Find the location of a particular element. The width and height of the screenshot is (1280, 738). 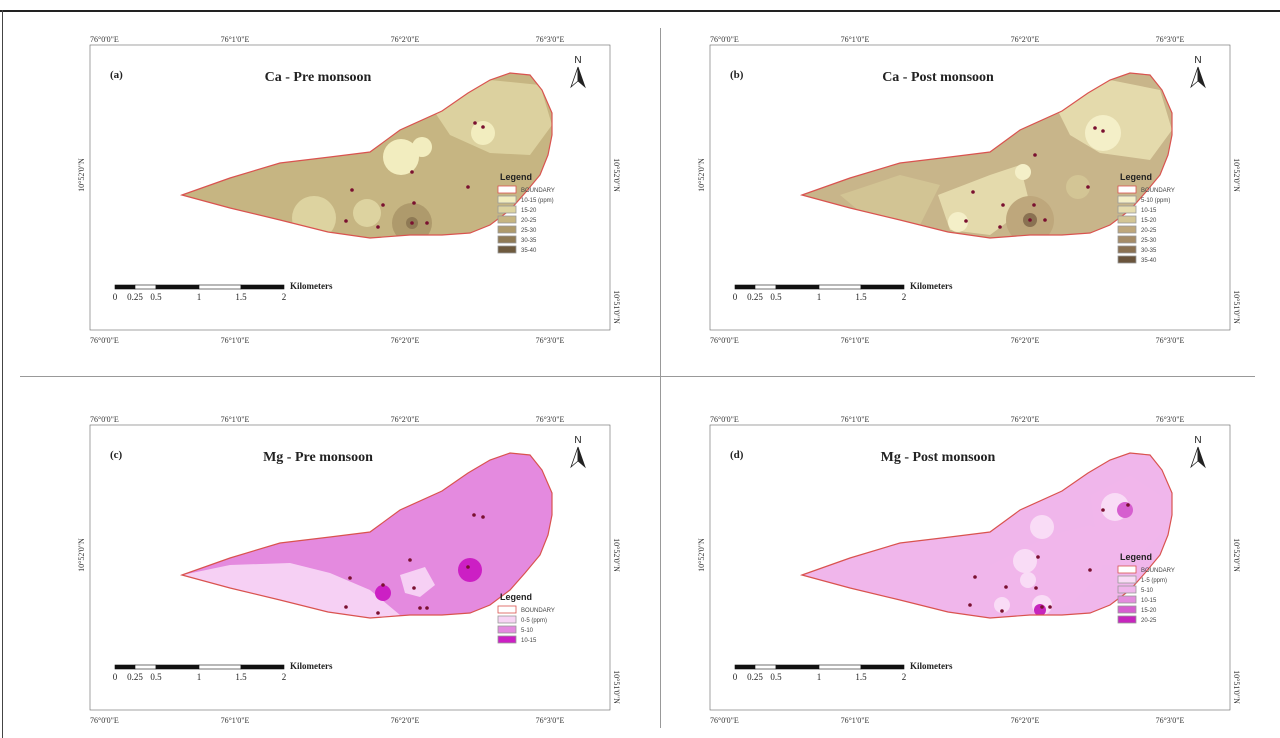

scale-tick-label: 1.5 is located at coordinates (861, 297).